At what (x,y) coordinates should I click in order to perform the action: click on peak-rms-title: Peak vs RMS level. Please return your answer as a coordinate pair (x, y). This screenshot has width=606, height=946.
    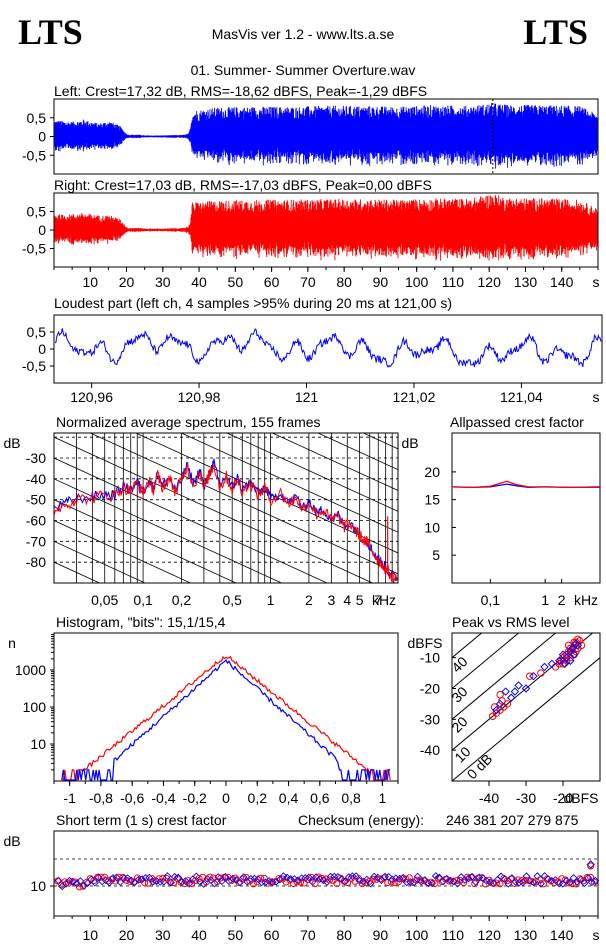
    Looking at the image, I should click on (511, 622).